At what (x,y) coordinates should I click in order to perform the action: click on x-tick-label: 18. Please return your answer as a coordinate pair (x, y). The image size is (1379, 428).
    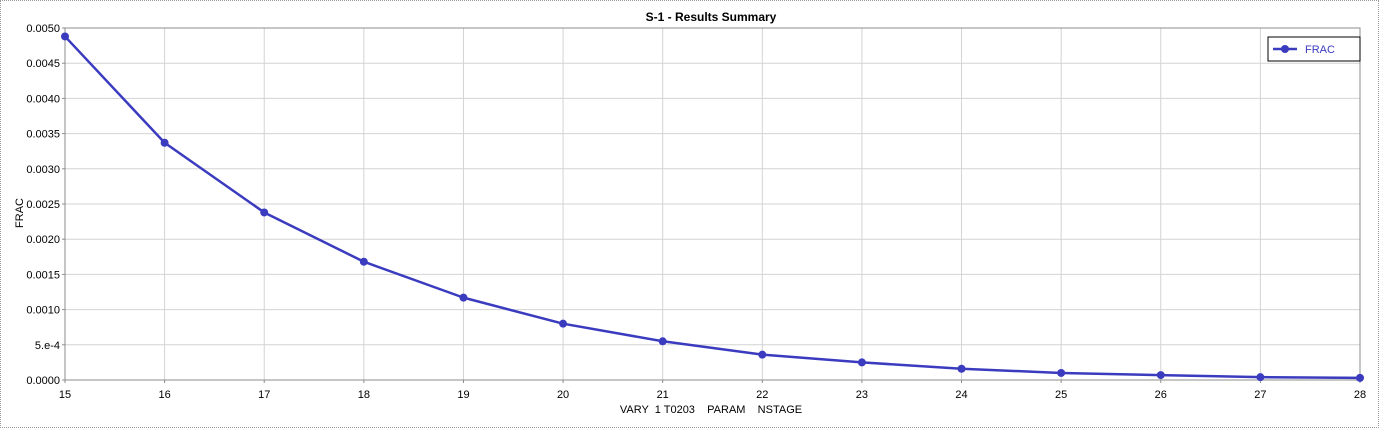
    Looking at the image, I should click on (364, 395).